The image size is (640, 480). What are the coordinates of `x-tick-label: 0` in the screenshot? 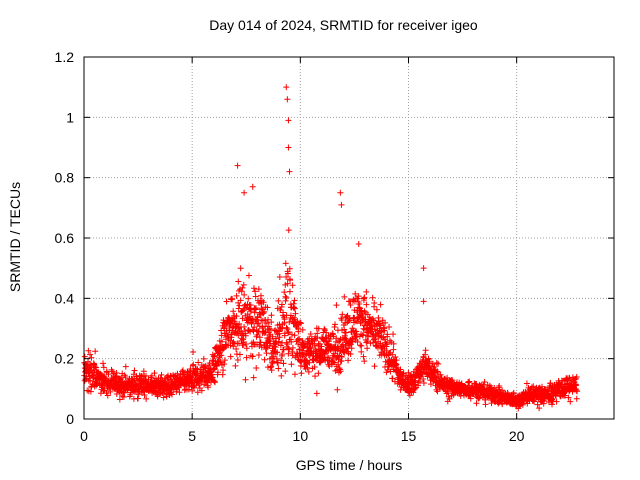 It's located at (84, 436).